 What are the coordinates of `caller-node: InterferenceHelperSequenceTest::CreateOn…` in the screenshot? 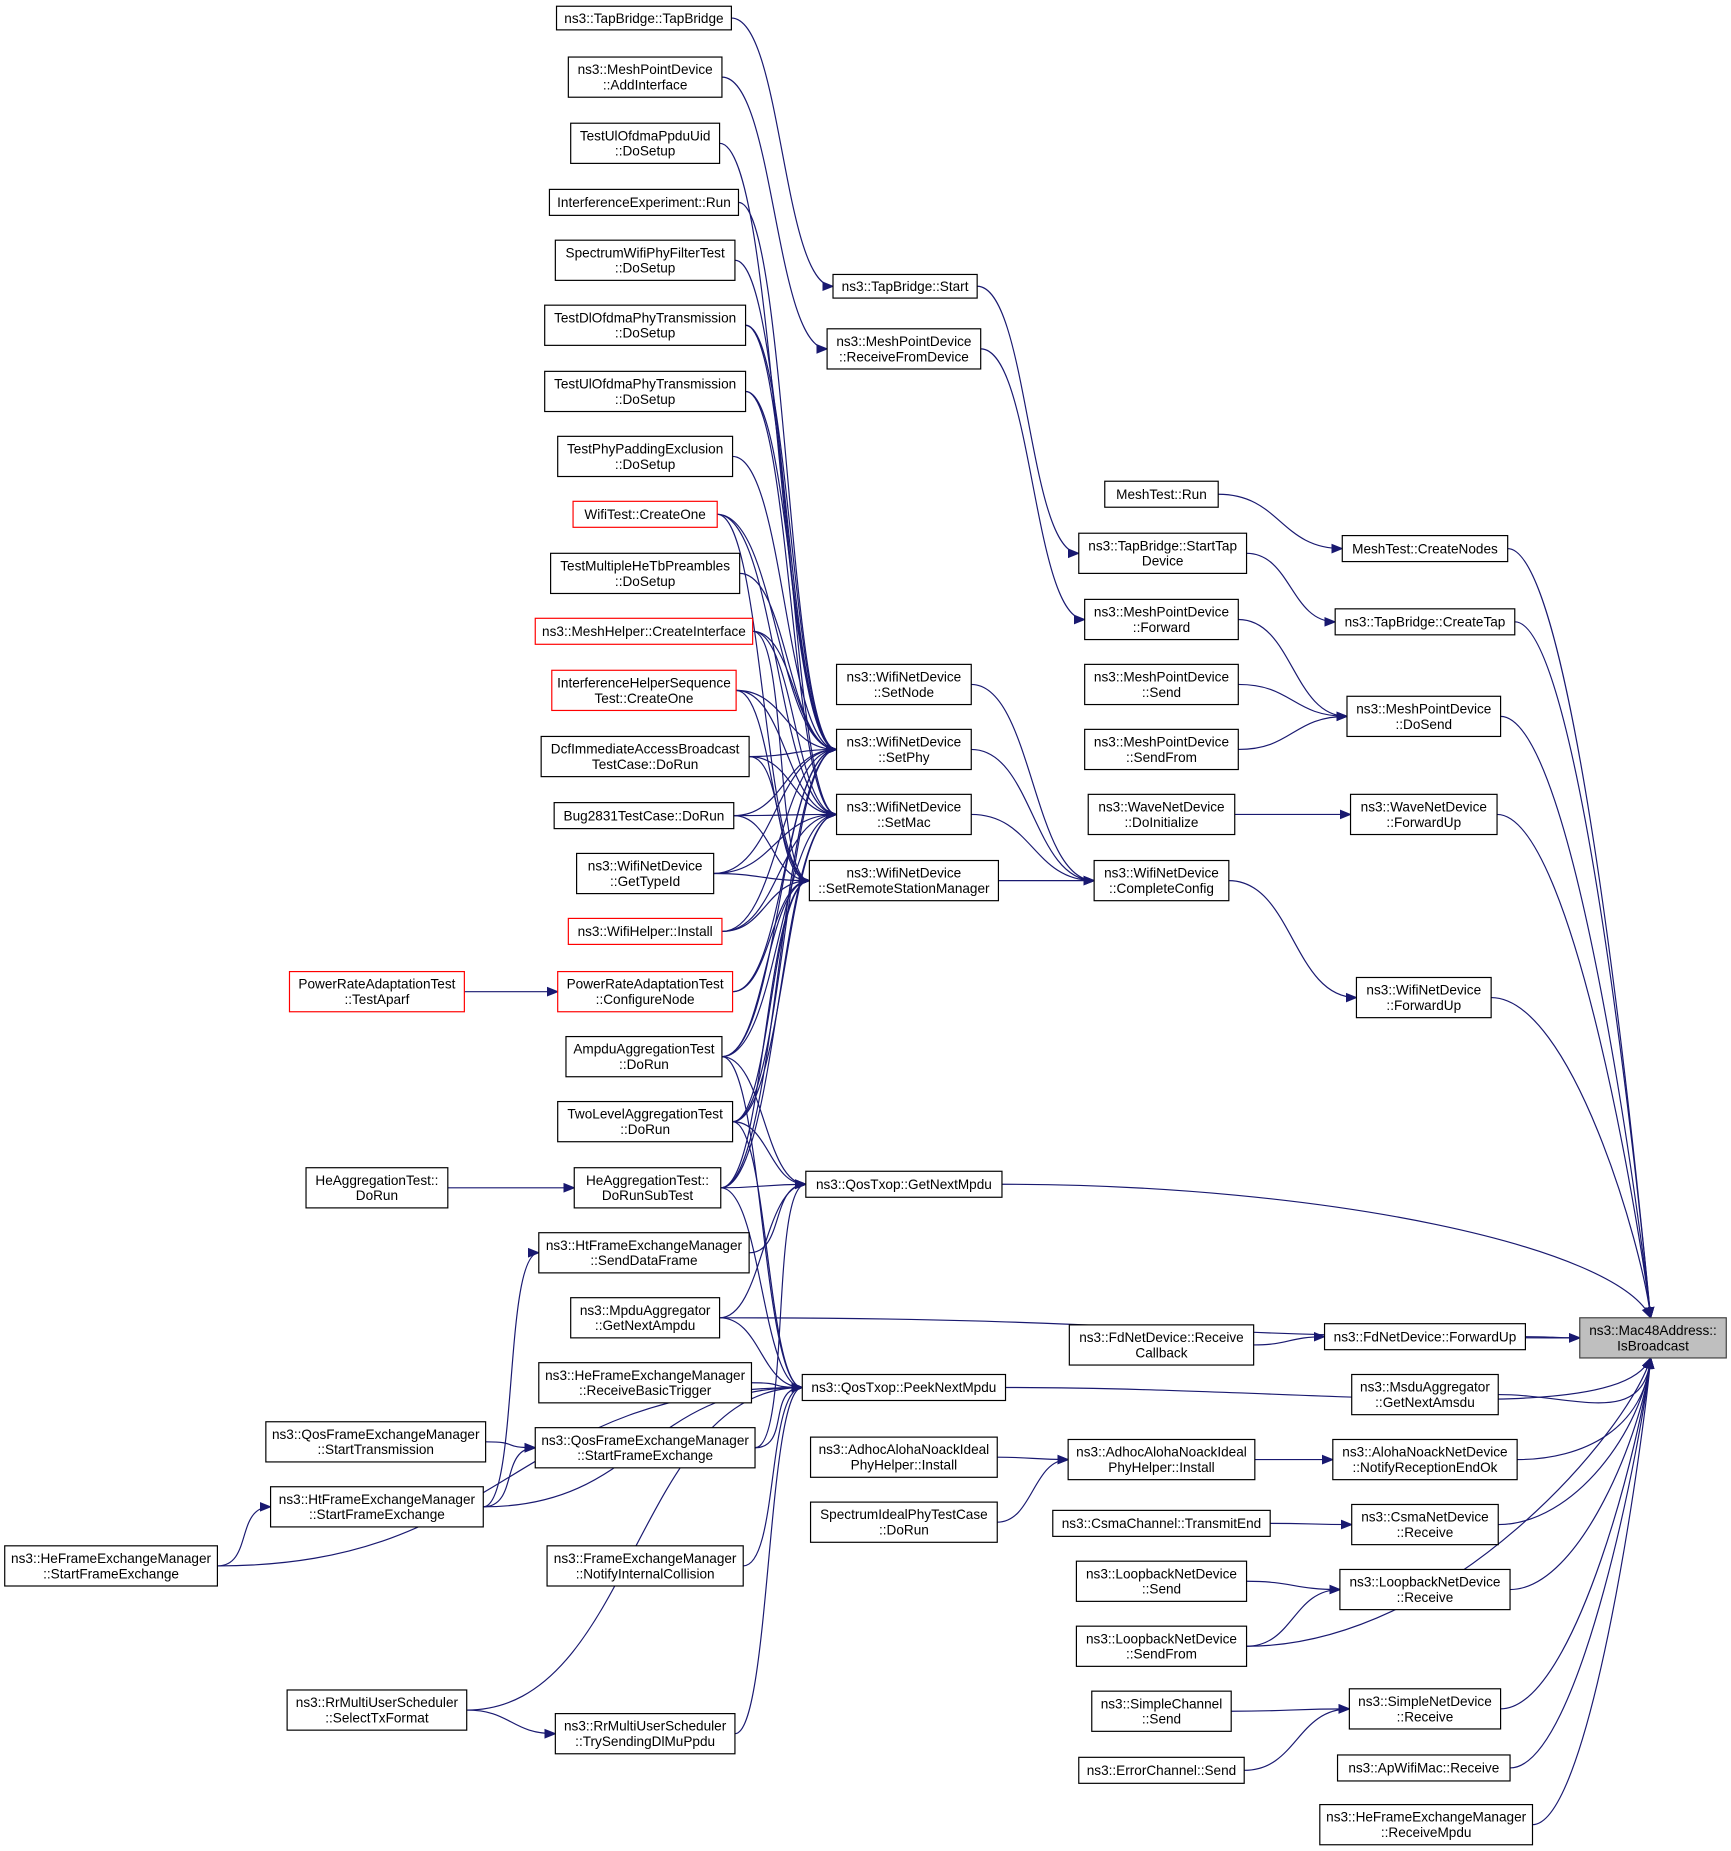 It's located at (644, 690).